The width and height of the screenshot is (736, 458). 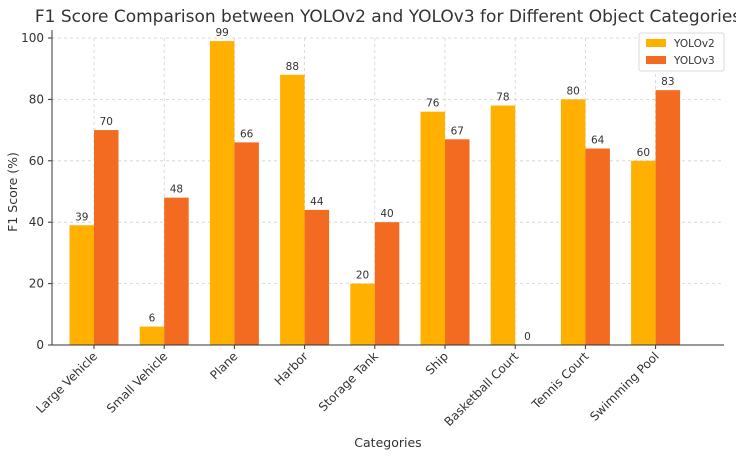 What do you see at coordinates (223, 365) in the screenshot?
I see `x-tick-label: Plane` at bounding box center [223, 365].